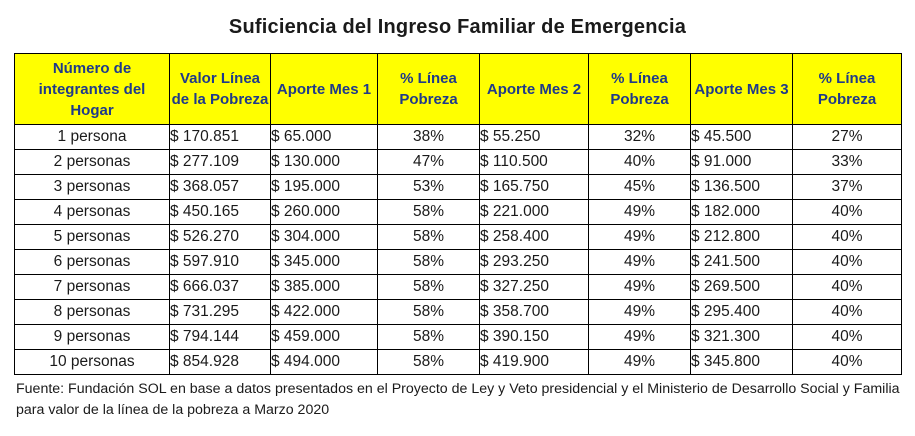  Describe the element at coordinates (92, 162) in the screenshot. I see `cell-household-size: 2 personas` at that location.